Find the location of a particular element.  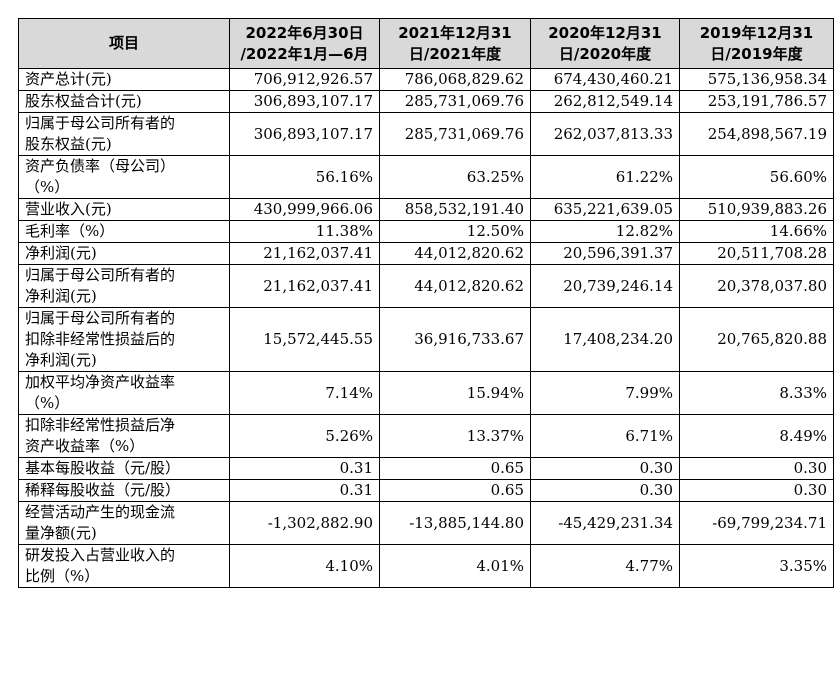

header-2022h1: 2022年6月30日/2022年1月—6月 is located at coordinates (304, 43).